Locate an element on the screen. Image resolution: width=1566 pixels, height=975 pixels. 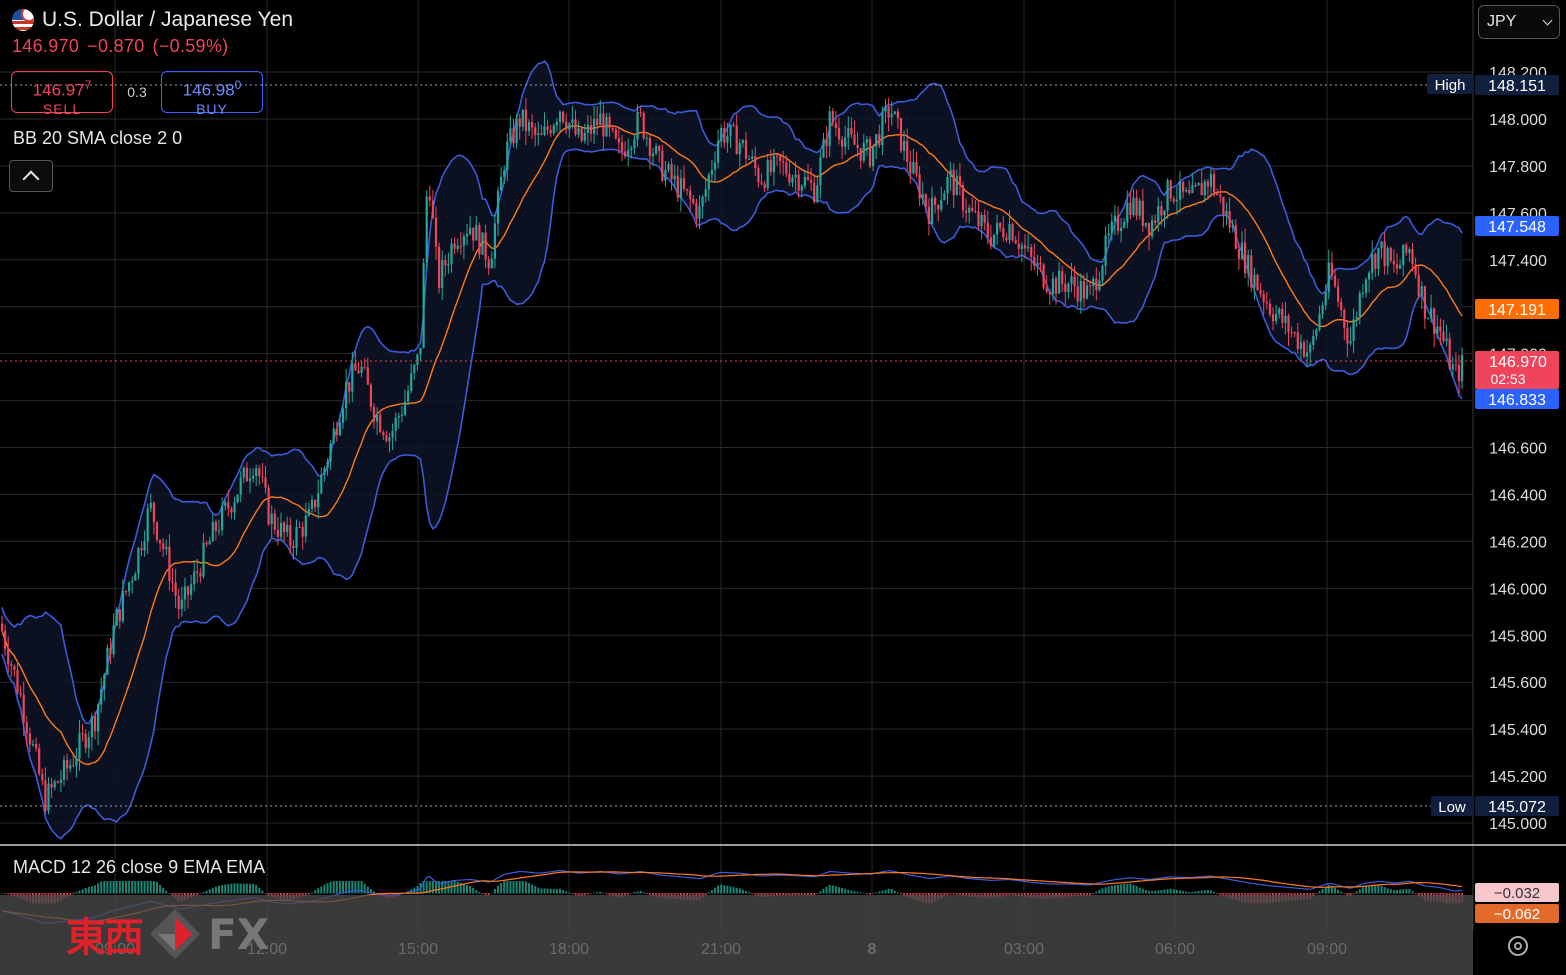
chevron-down-icon is located at coordinates (1547, 20).